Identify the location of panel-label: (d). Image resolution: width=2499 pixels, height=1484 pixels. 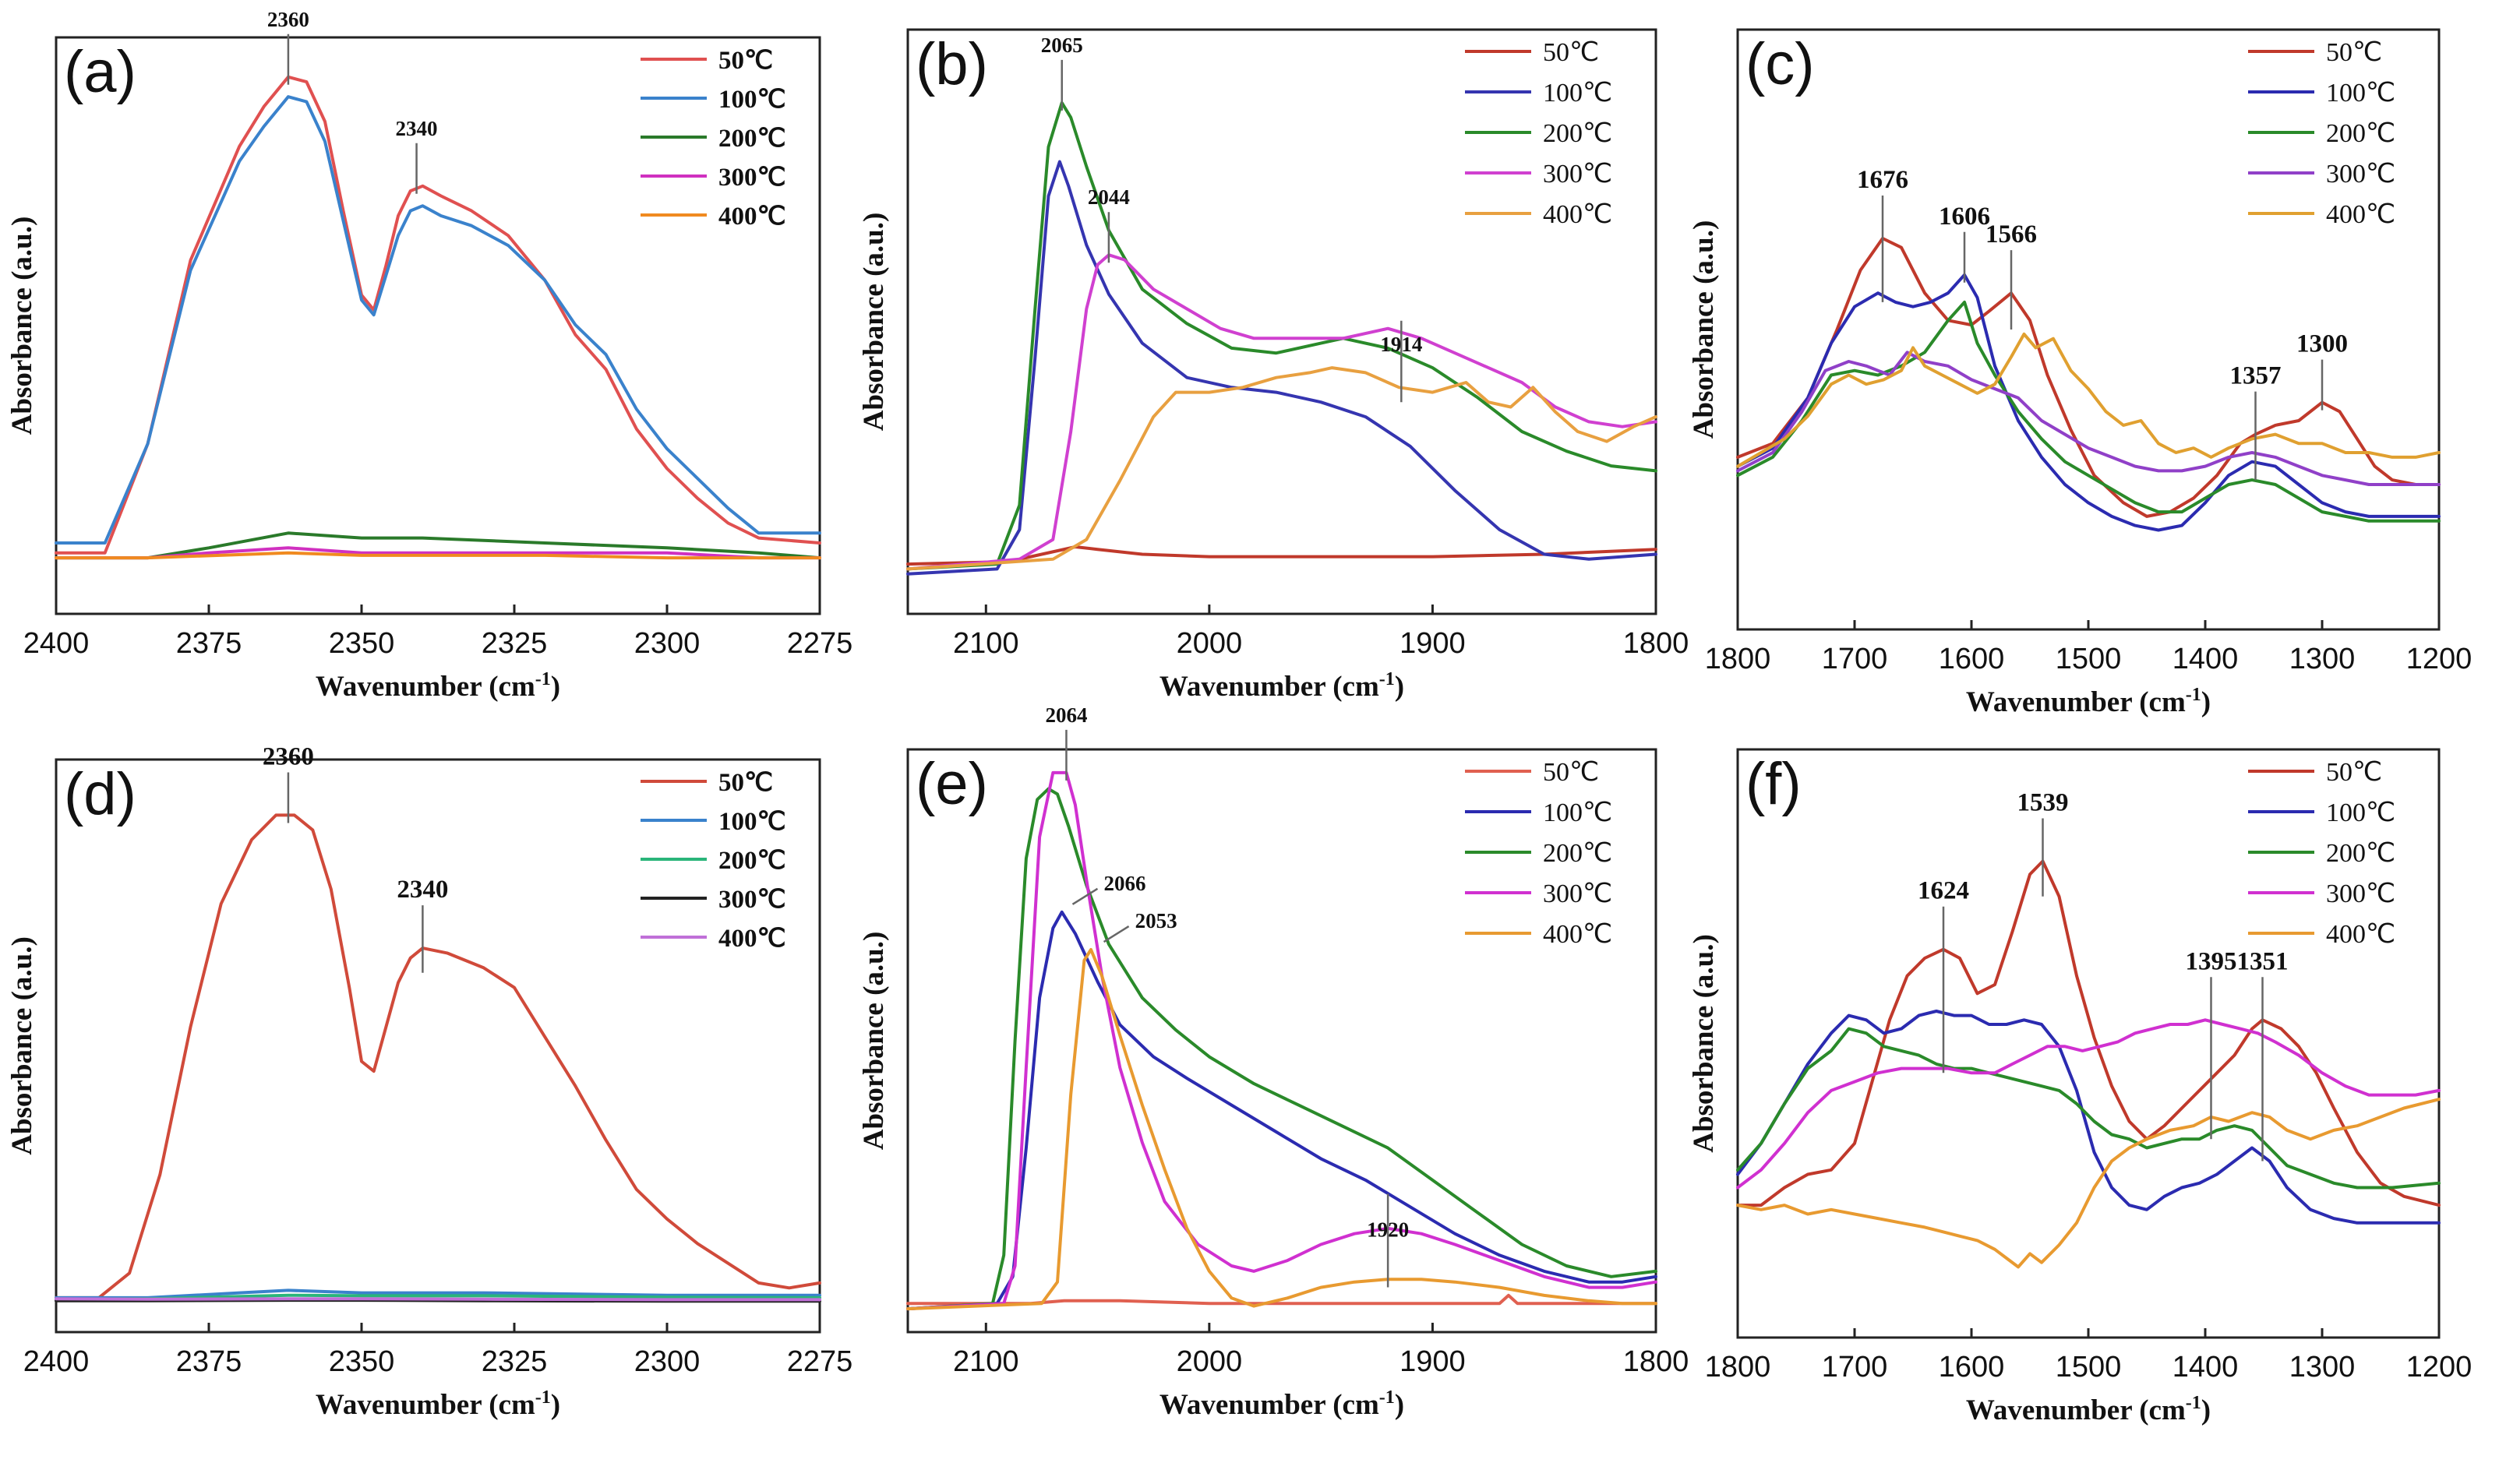
(100, 794).